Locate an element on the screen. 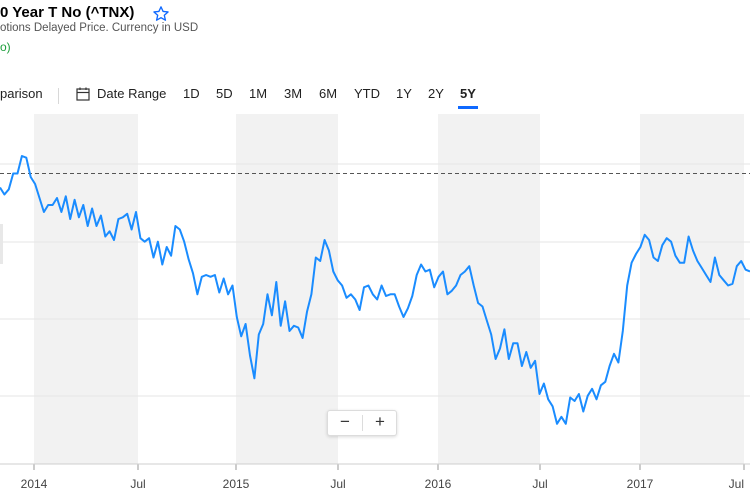  range-2y: 2Y is located at coordinates (436, 93).